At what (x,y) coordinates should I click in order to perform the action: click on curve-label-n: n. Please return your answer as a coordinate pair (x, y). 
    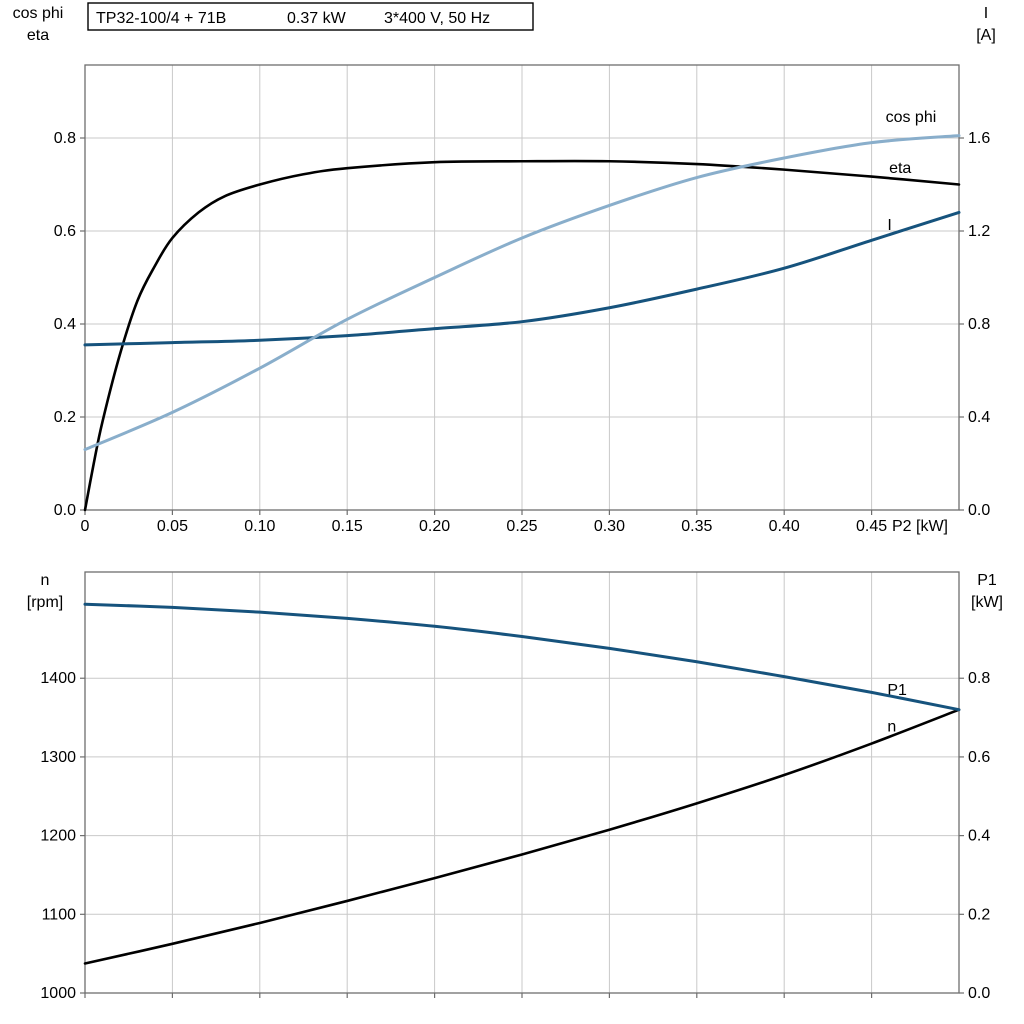
    Looking at the image, I should click on (891, 727).